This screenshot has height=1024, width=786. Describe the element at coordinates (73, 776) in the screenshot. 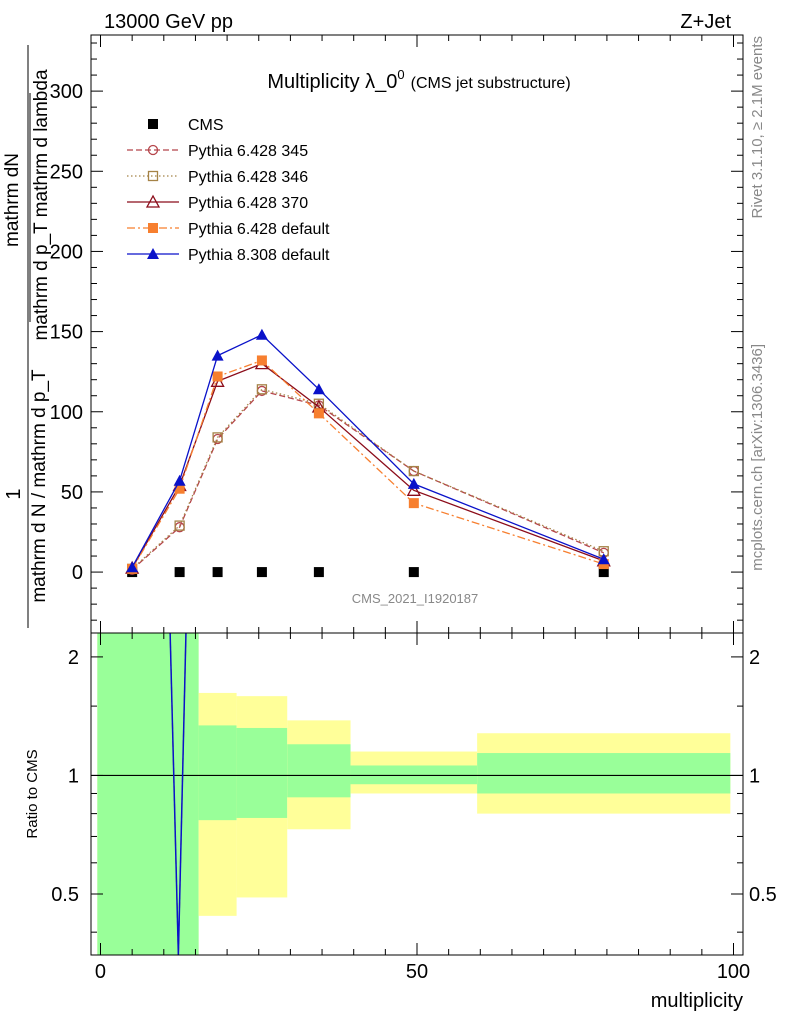

I see `ratio-ytick-label: 1` at that location.